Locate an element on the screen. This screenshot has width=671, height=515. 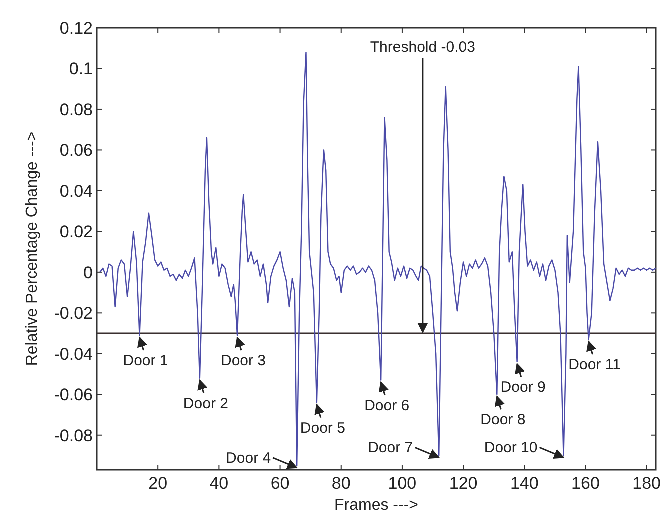
y-tick-label: 0.02 is located at coordinates (76, 232).